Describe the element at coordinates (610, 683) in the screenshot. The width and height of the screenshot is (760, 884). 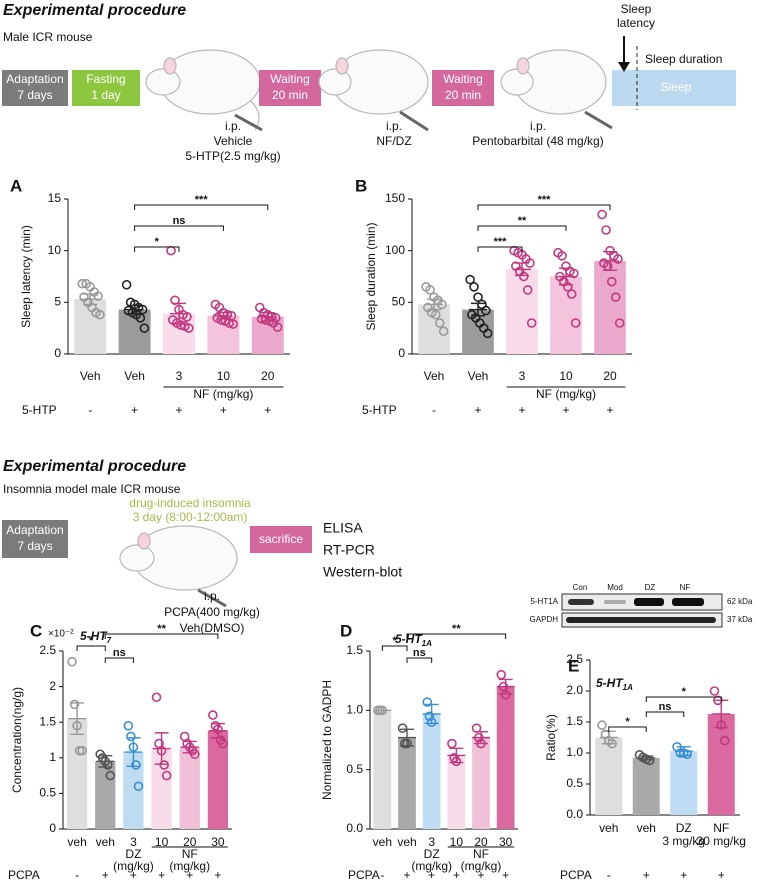
I see `title-main: 5-HT` at that location.